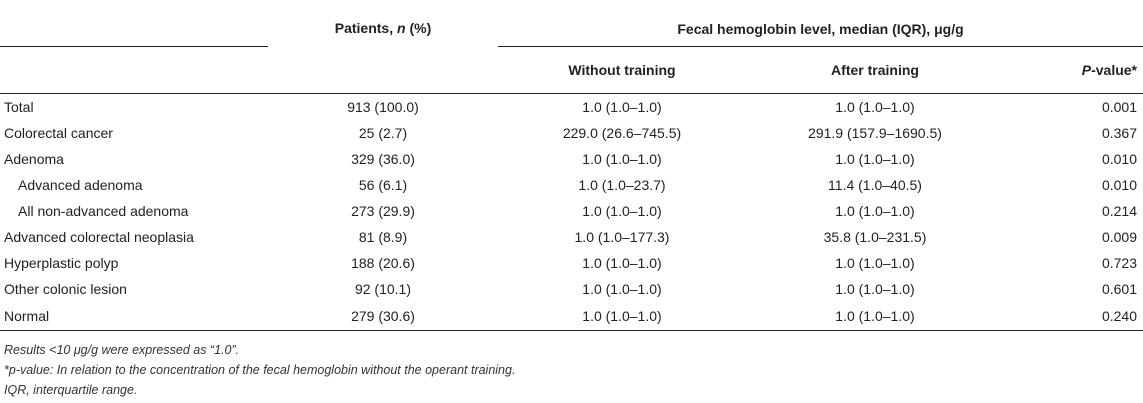 This screenshot has height=403, width=1143. Describe the element at coordinates (383, 53) in the screenshot. I see `header-patients: Patients, n (%)` at that location.